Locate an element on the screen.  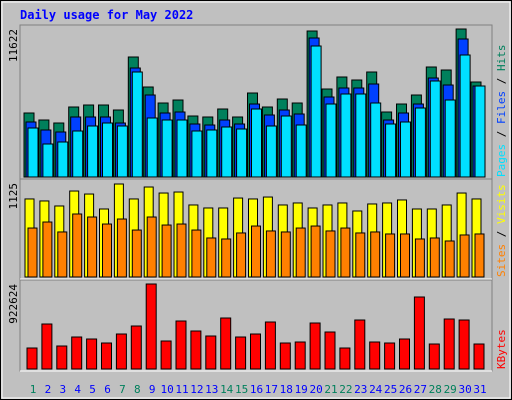
x-tick-label: 15 is located at coordinates (241, 389).